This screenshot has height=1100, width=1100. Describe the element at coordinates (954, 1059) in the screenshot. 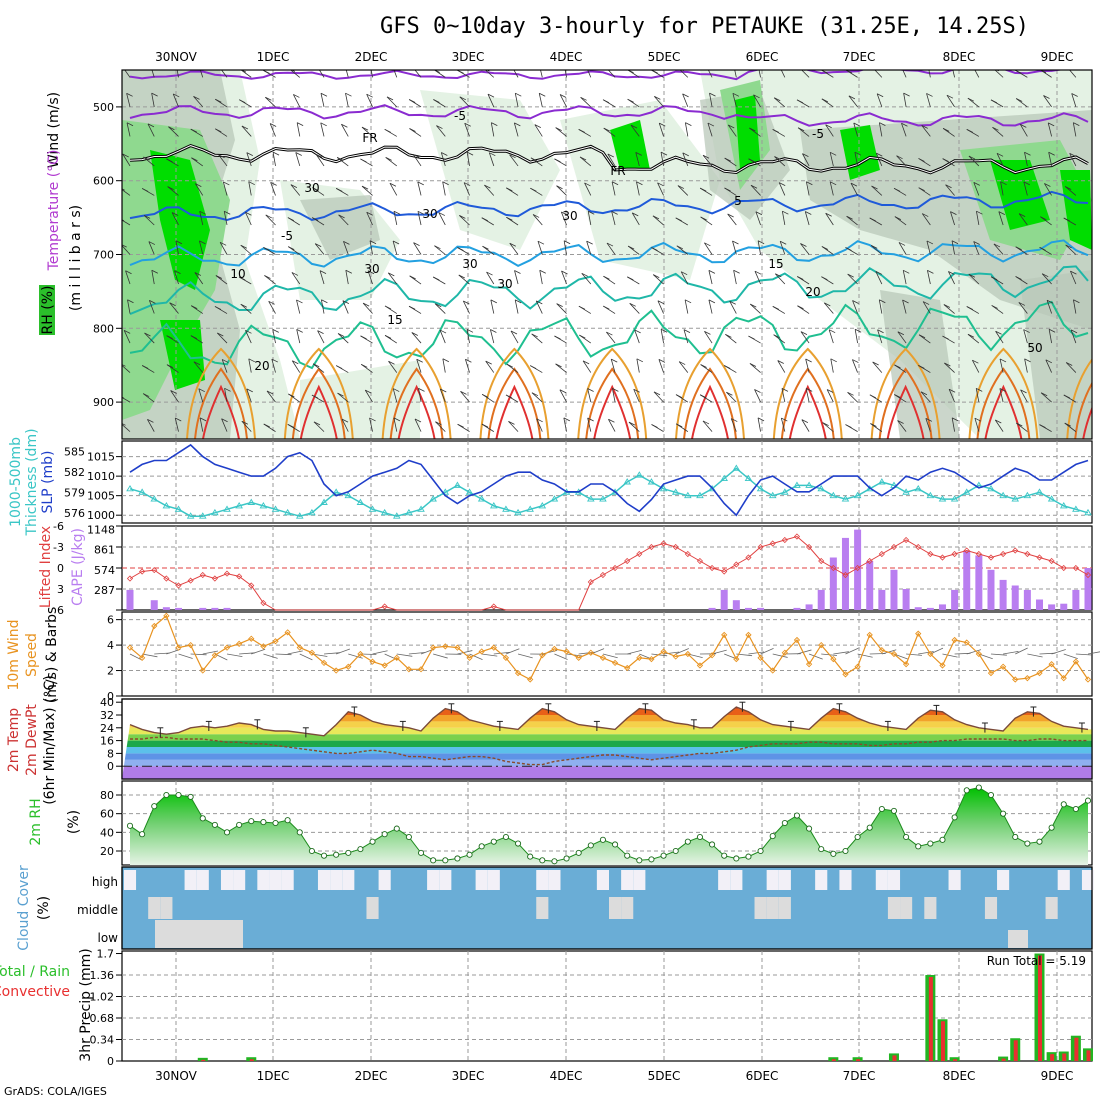

I see `precip-total-bar` at that location.